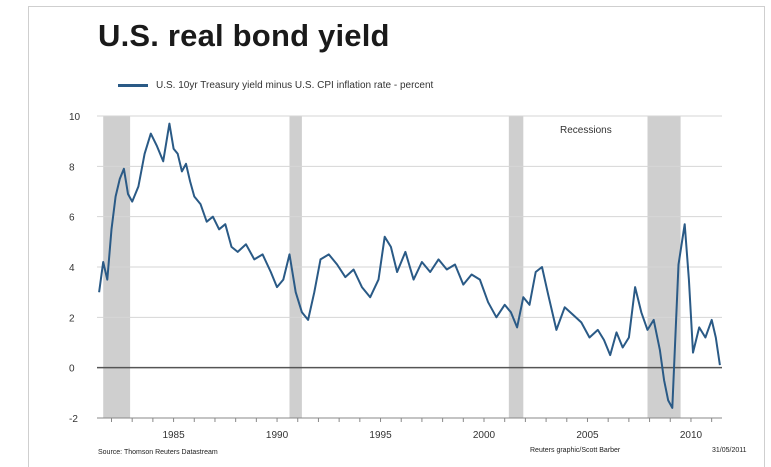  I want to click on x-tick-label: 1990, so click(277, 435).